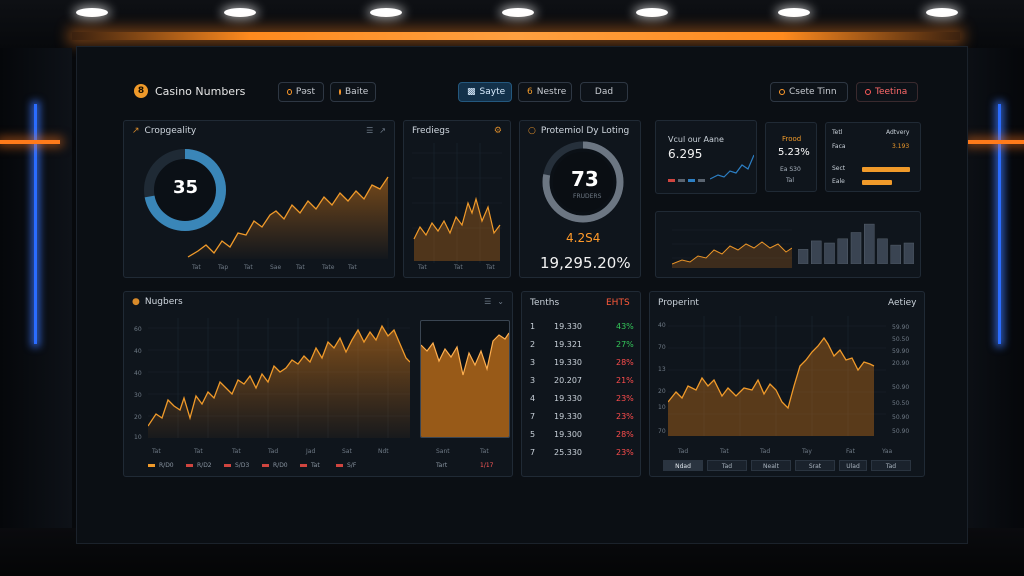 The width and height of the screenshot is (1024, 576). What do you see at coordinates (347, 451) in the screenshot?
I see `x-tick: Sat` at bounding box center [347, 451].